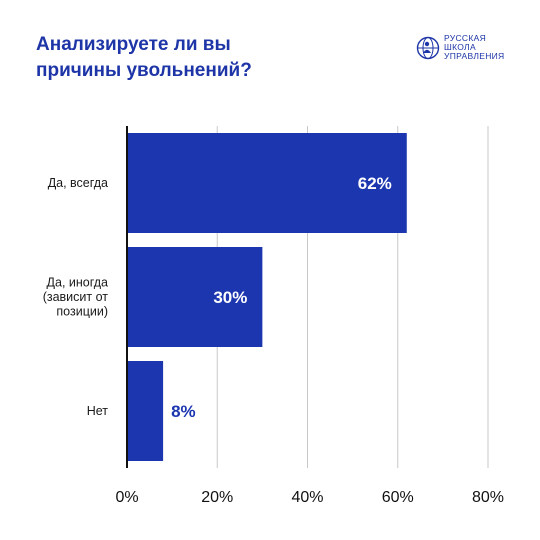  What do you see at coordinates (398, 497) in the screenshot?
I see `x-tick-label: 60%` at bounding box center [398, 497].